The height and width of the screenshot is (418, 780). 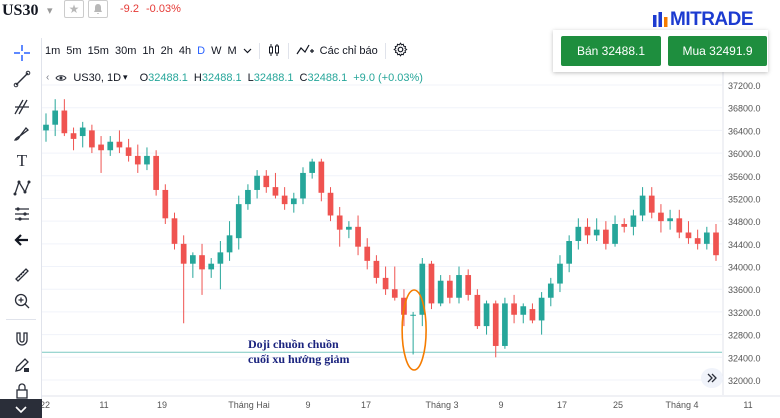 What do you see at coordinates (744, 86) in the screenshot?
I see `price-tick-label: 37200.0` at bounding box center [744, 86].